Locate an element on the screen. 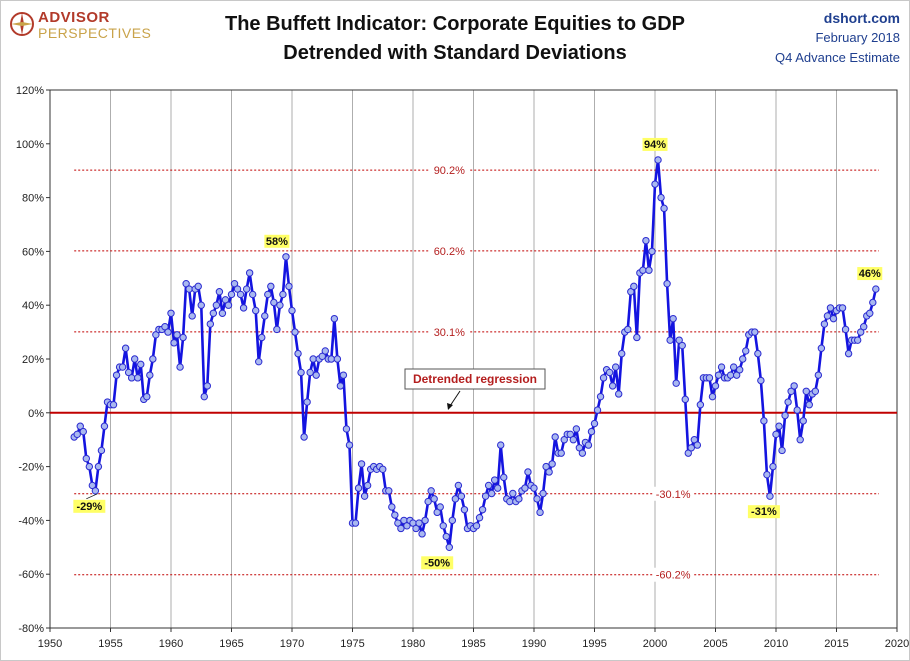 The width and height of the screenshot is (910, 661). sd-line-label: -60.2% is located at coordinates (673, 576).